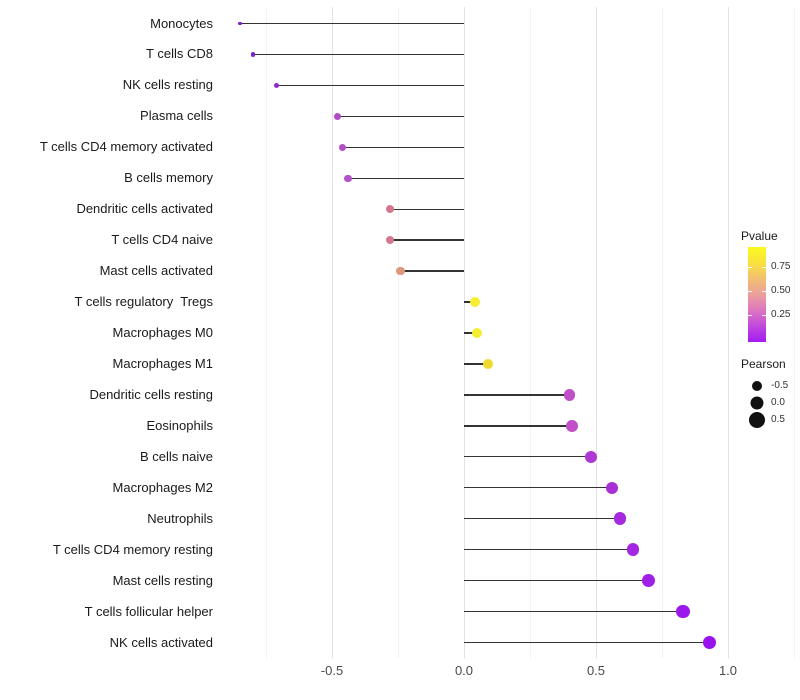  What do you see at coordinates (156, 271) in the screenshot?
I see `y-axis-label: Mast cells activated` at bounding box center [156, 271].